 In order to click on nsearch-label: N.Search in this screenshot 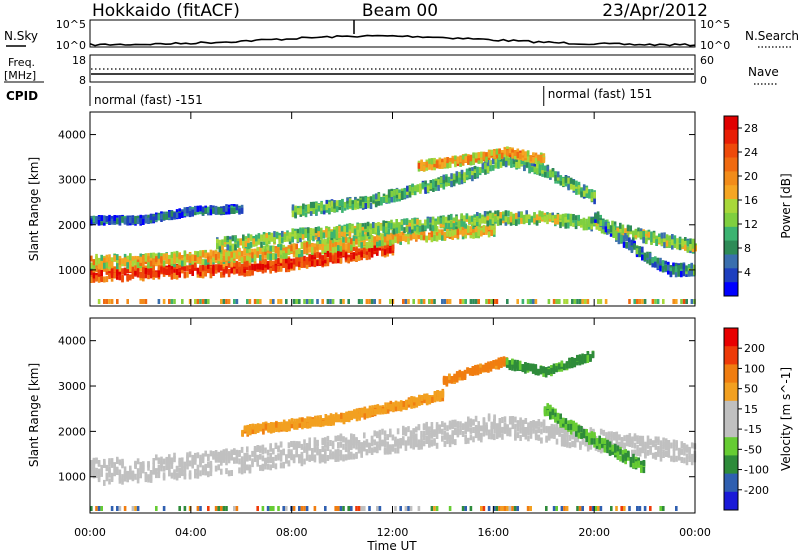, I will do `click(772, 36)`.